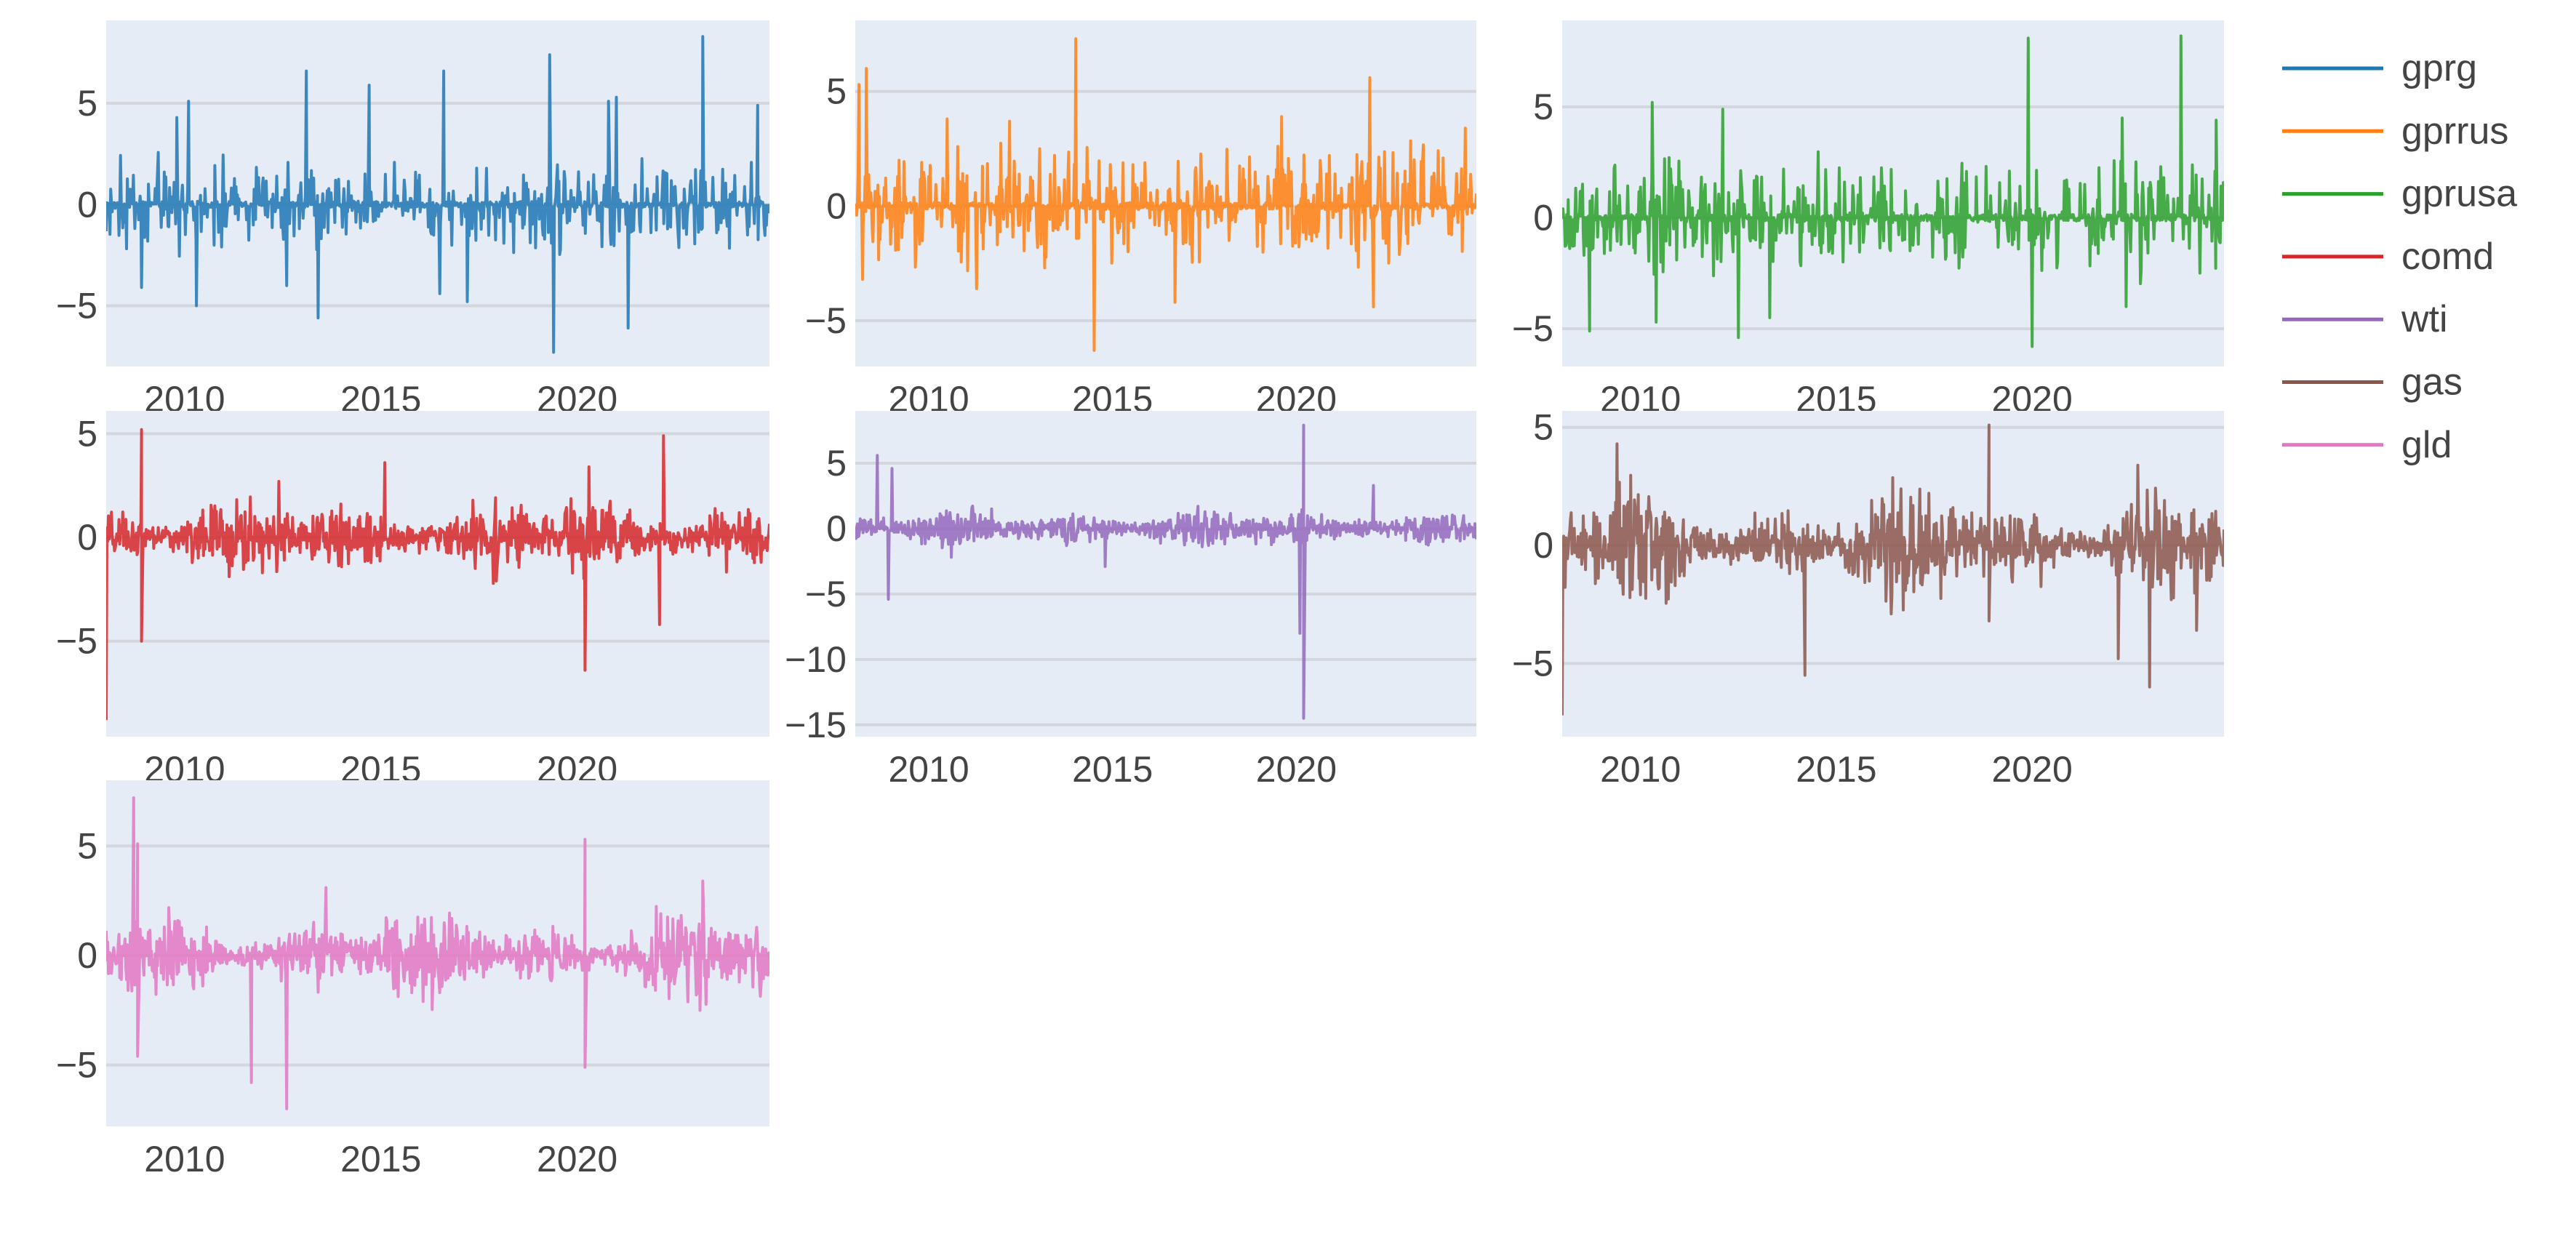 This screenshot has height=1234, width=2576. I want to click on legend-label: comd, so click(2447, 257).